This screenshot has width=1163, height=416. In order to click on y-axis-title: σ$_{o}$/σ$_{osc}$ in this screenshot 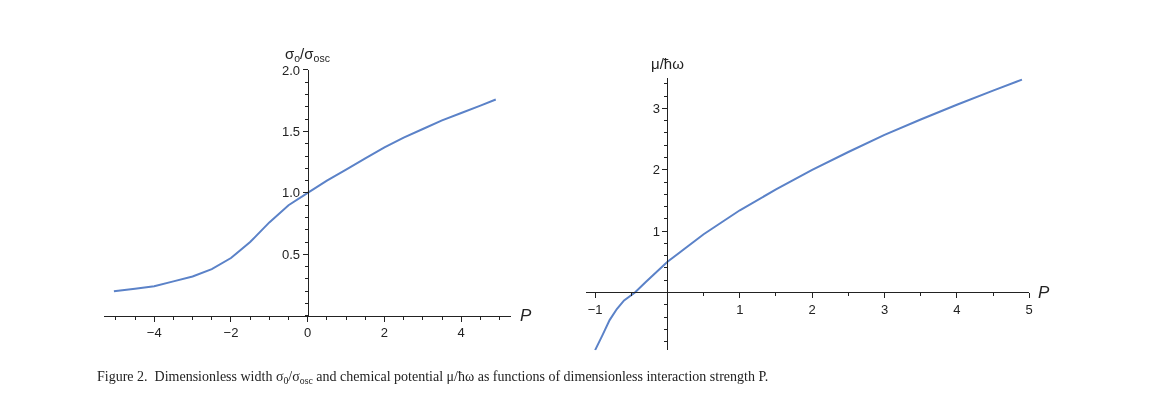, I will do `click(307, 55)`.